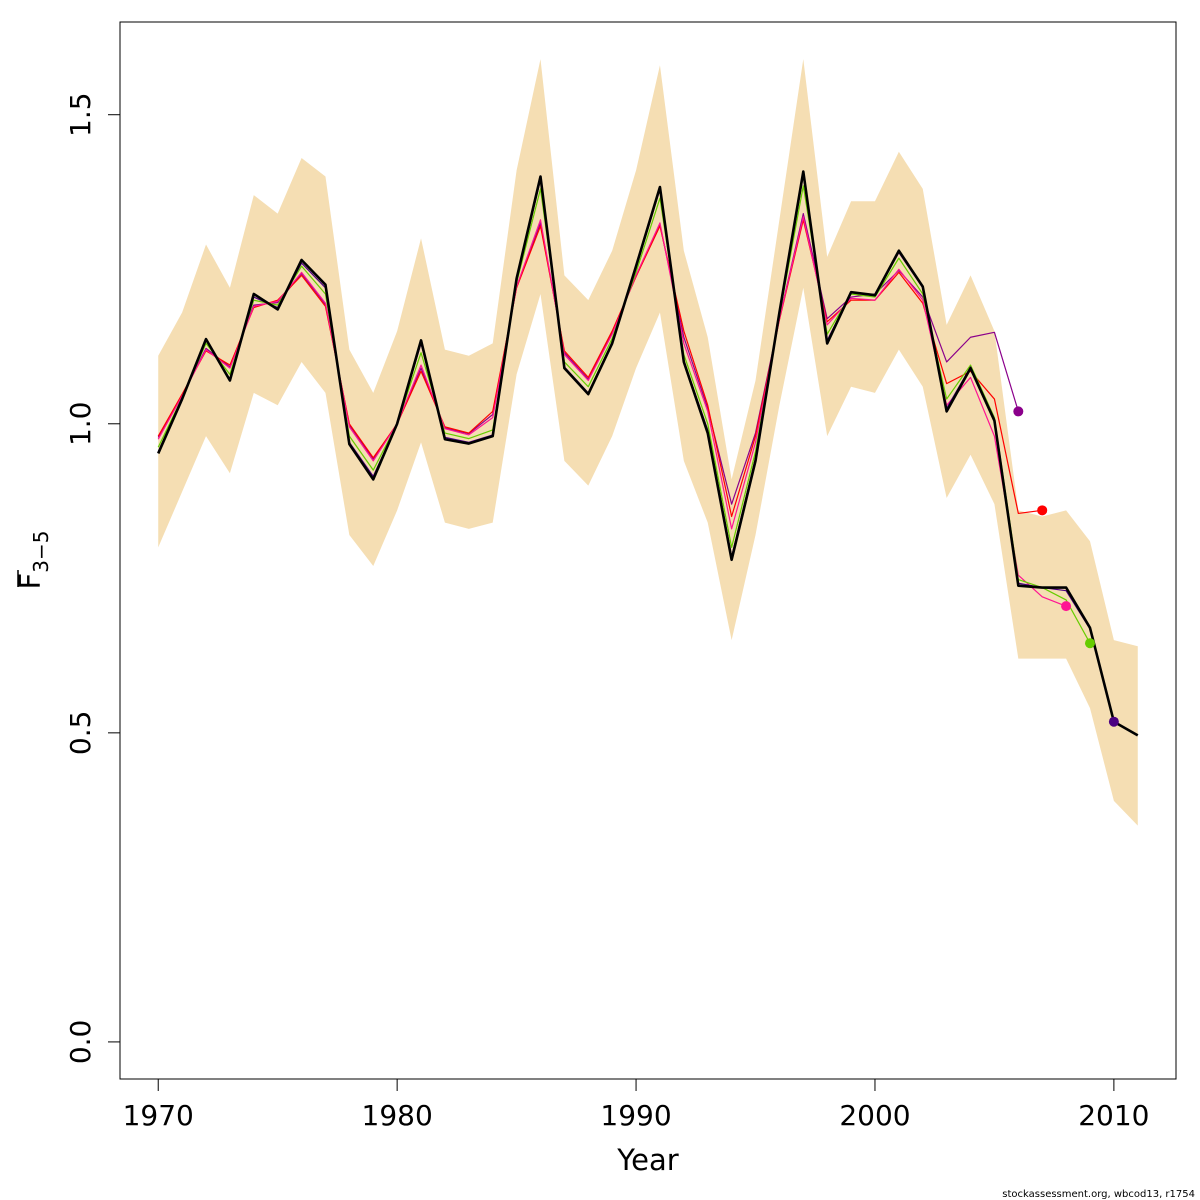  Describe the element at coordinates (41, 552) in the screenshot. I see `y-axis-title-sub: 3−5` at that location.